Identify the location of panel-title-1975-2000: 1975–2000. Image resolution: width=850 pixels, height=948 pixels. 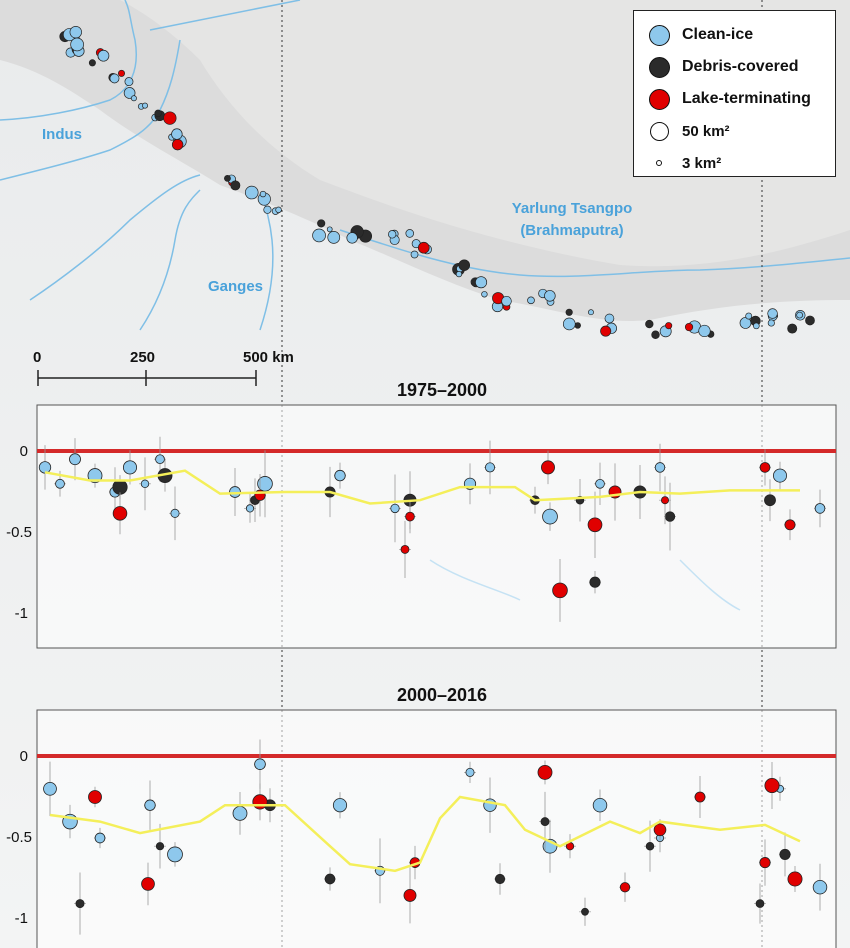
(442, 390).